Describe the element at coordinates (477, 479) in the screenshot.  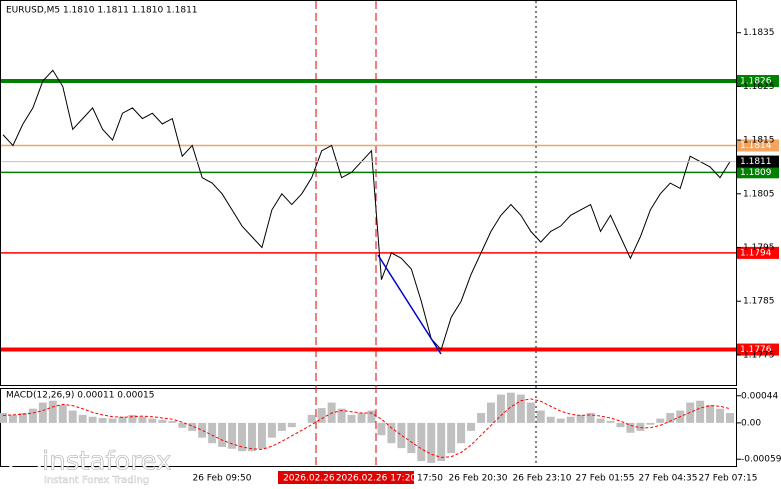
I see `x-tick-label: 26 Feb 20:30` at that location.